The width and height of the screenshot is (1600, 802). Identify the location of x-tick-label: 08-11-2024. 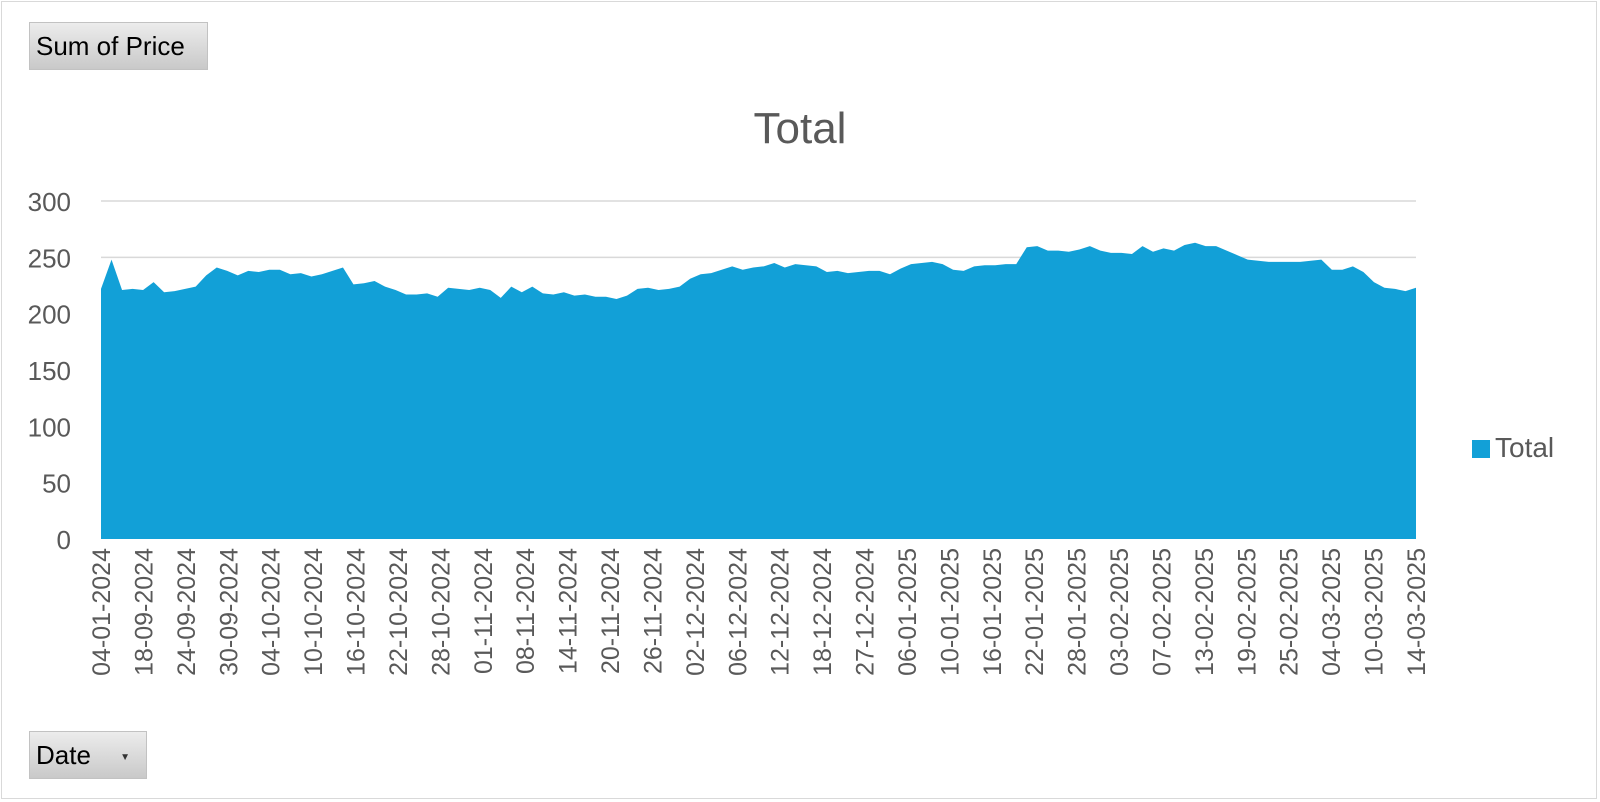
(526, 611).